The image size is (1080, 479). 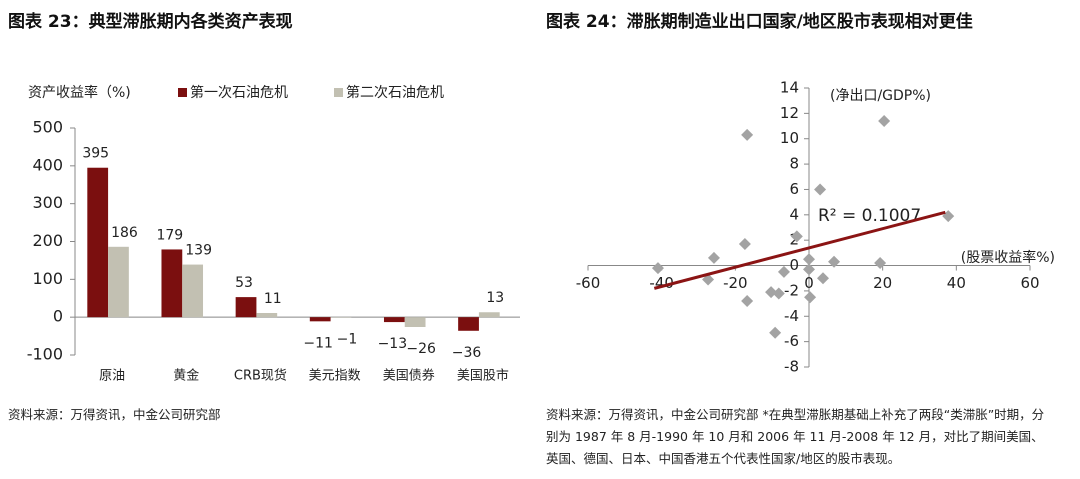 What do you see at coordinates (260, 376) in the screenshot?
I see `x-tick-label: CRB现货` at bounding box center [260, 376].